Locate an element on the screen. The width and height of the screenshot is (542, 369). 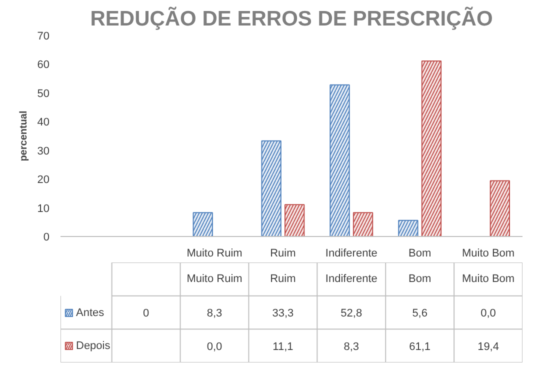
x-tick-label: Bom is located at coordinates (420, 254).